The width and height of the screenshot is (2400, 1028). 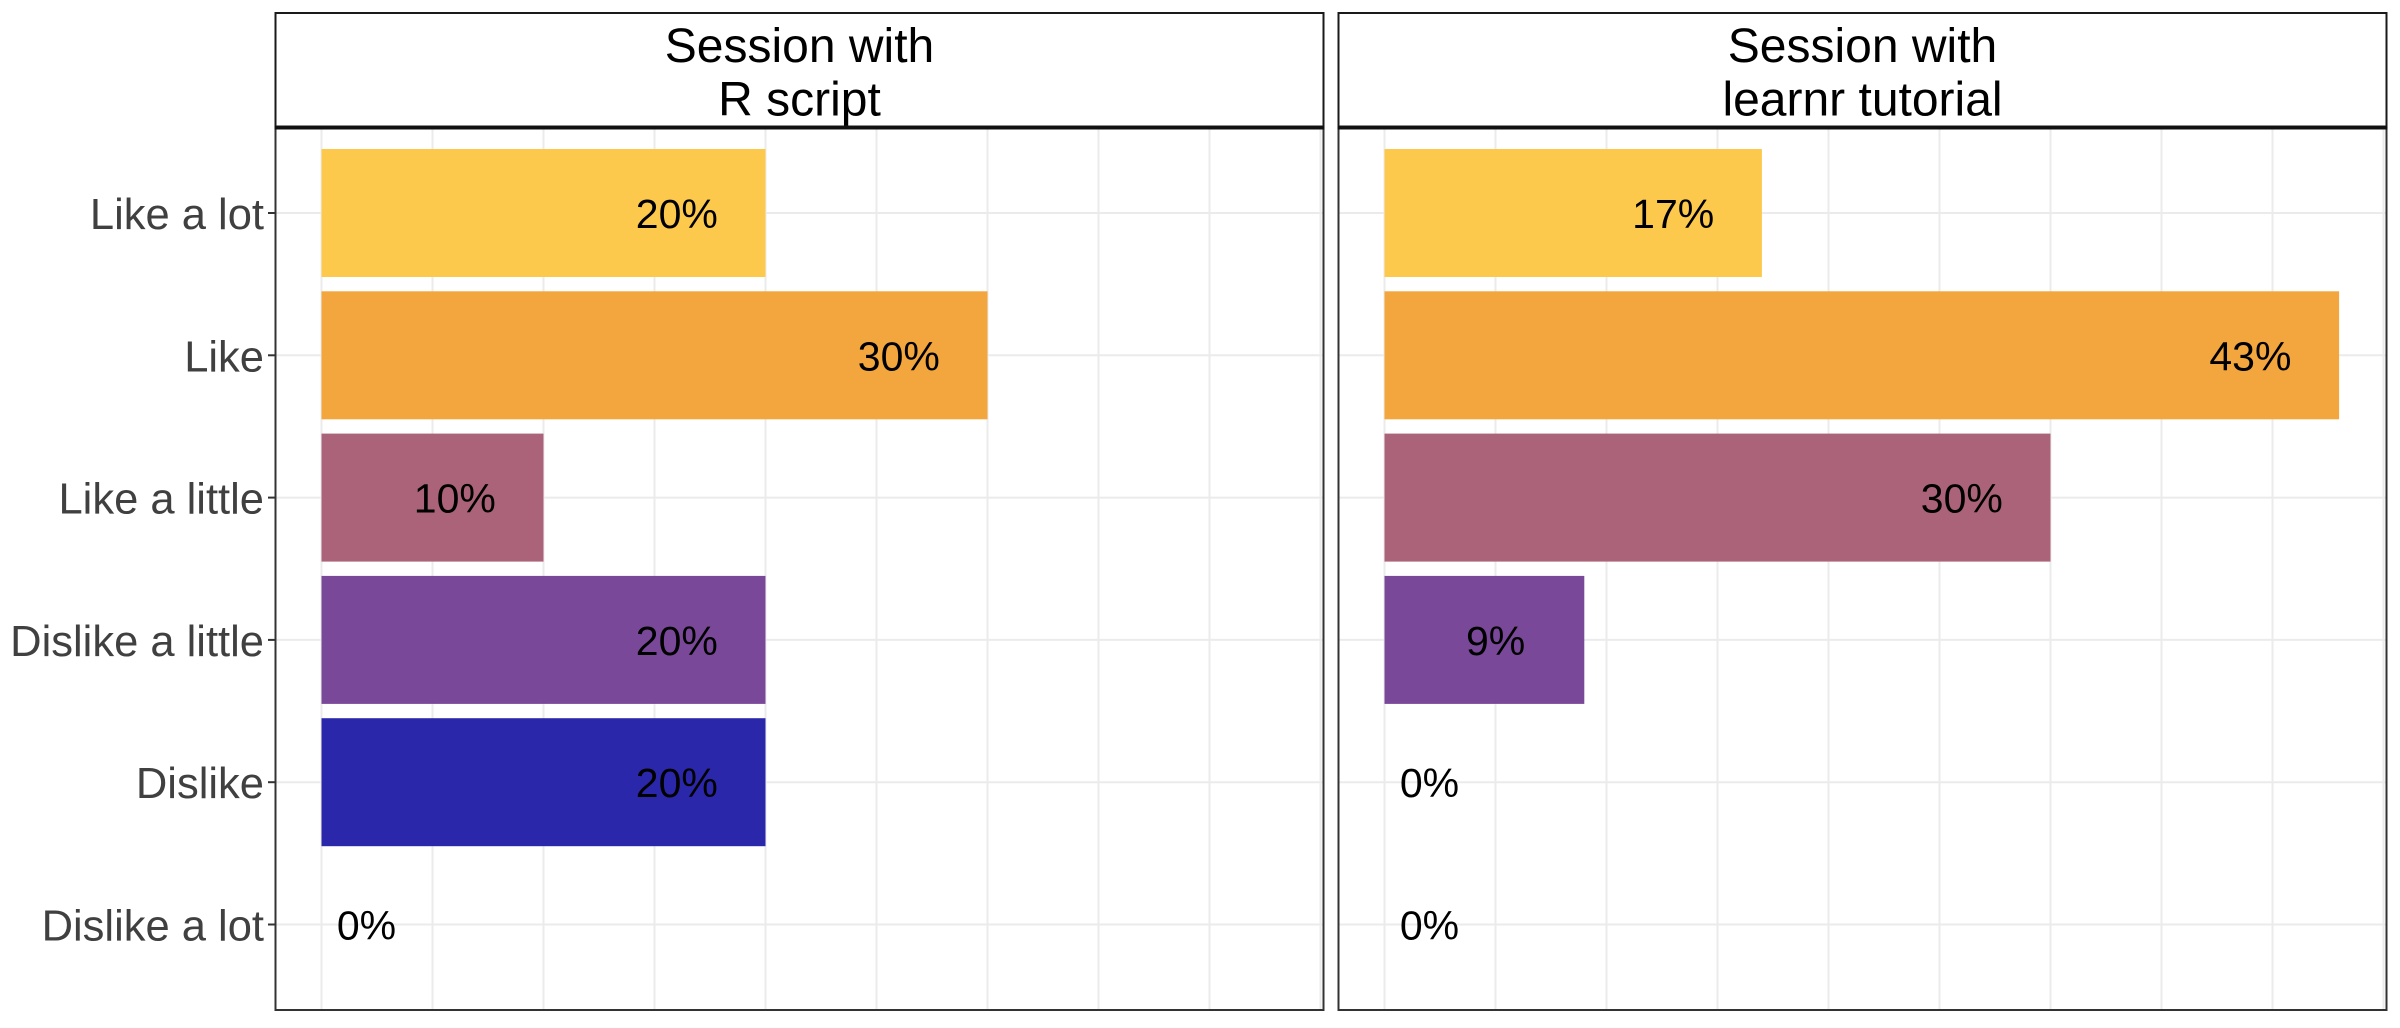 I want to click on svg-text: Like a lot, so click(x=177, y=215).